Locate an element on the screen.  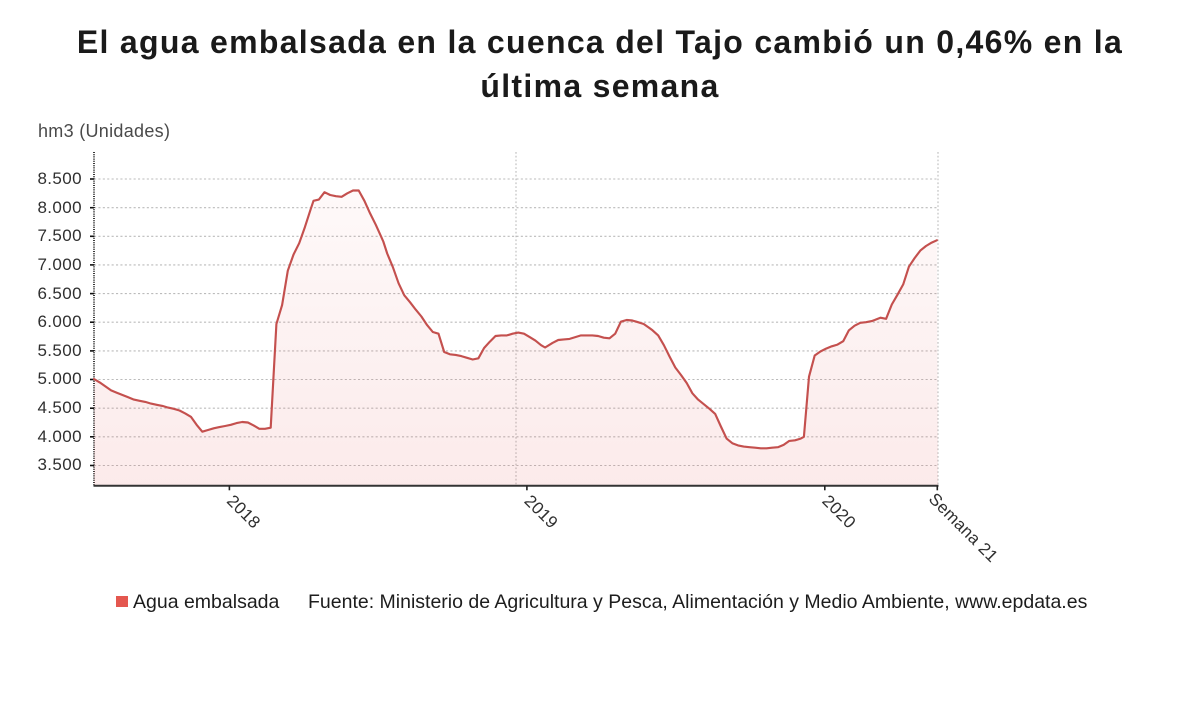
svg-text: 2020 is located at coordinates (838, 511).